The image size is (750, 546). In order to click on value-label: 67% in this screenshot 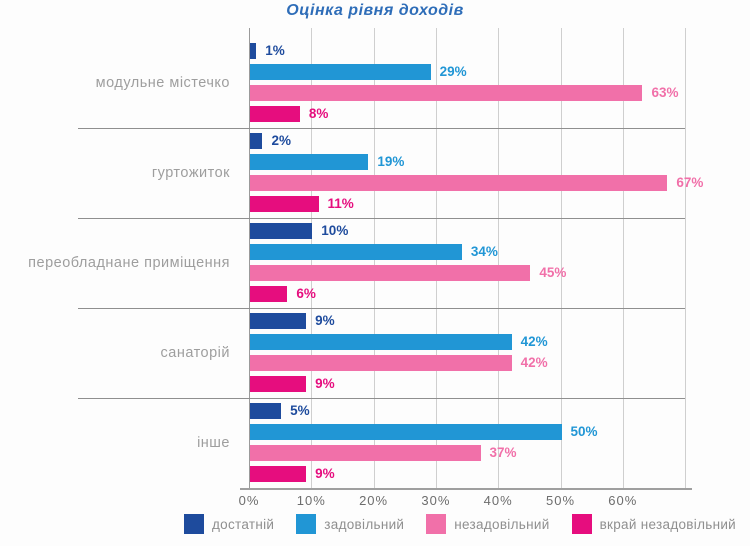, I will do `click(690, 182)`.